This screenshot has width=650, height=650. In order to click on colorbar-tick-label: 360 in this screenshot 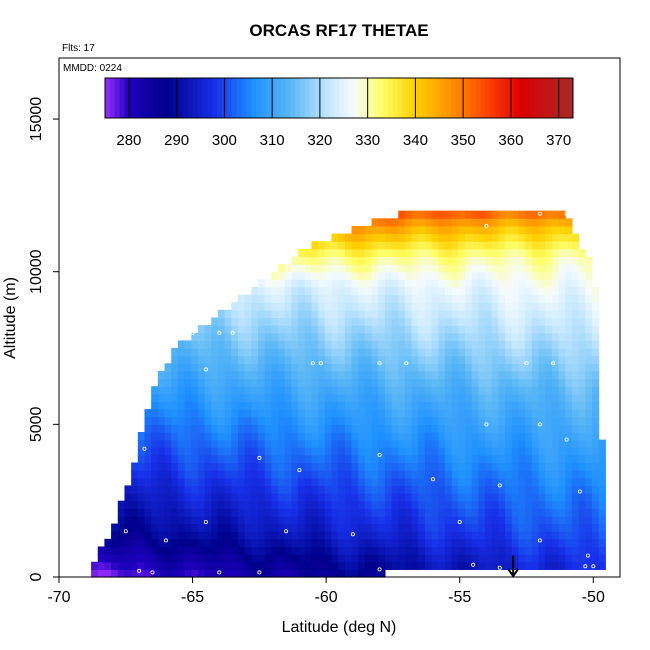, I will do `click(510, 140)`.